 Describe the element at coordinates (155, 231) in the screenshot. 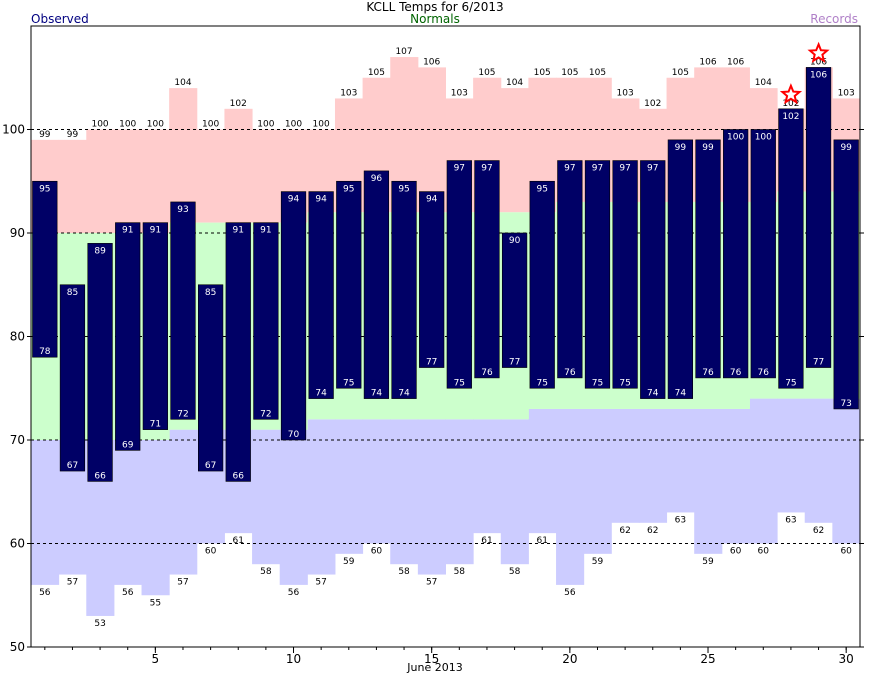

I see `observed-high-label: 91` at that location.